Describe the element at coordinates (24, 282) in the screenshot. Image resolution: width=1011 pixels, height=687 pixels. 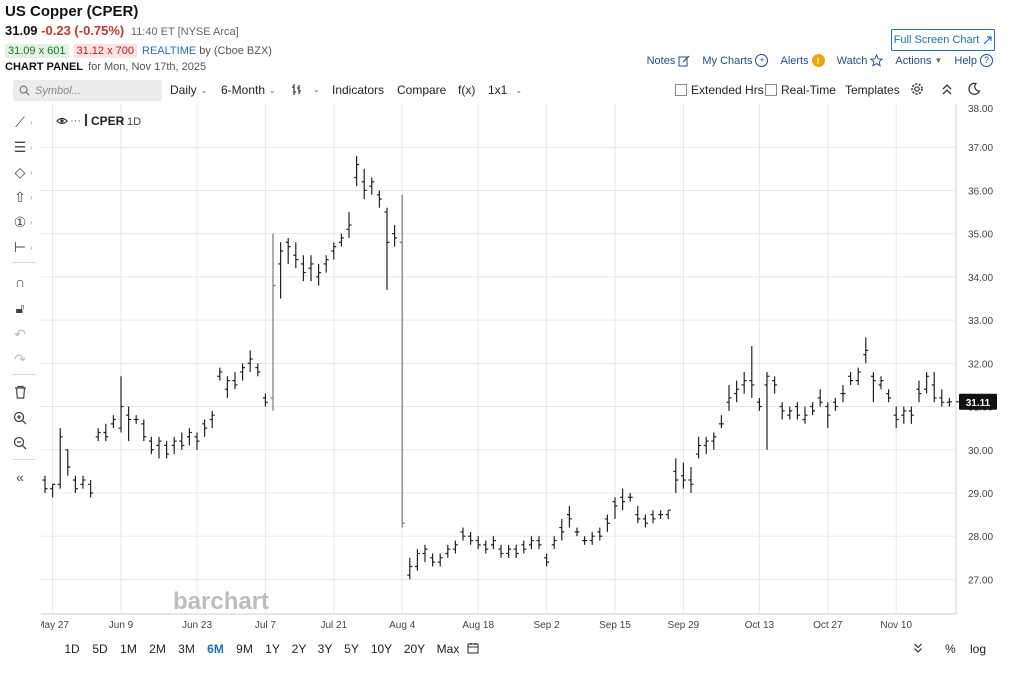
I see `magnet-tool: ∩` at that location.